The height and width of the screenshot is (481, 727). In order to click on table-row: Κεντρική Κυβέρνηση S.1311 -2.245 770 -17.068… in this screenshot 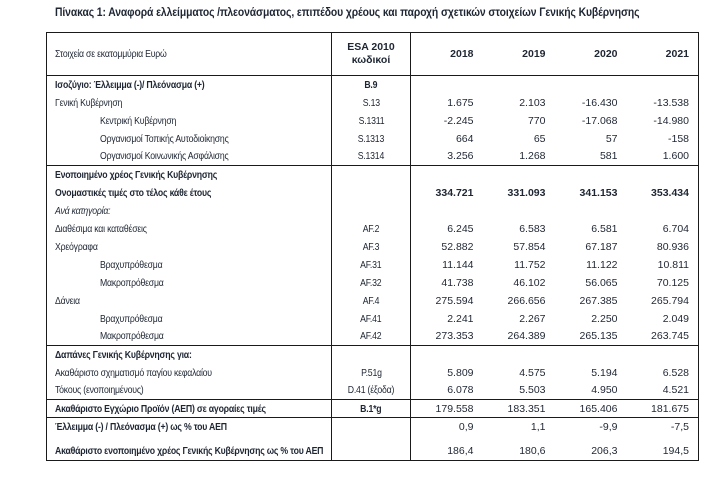, I will do `click(372, 120)`.